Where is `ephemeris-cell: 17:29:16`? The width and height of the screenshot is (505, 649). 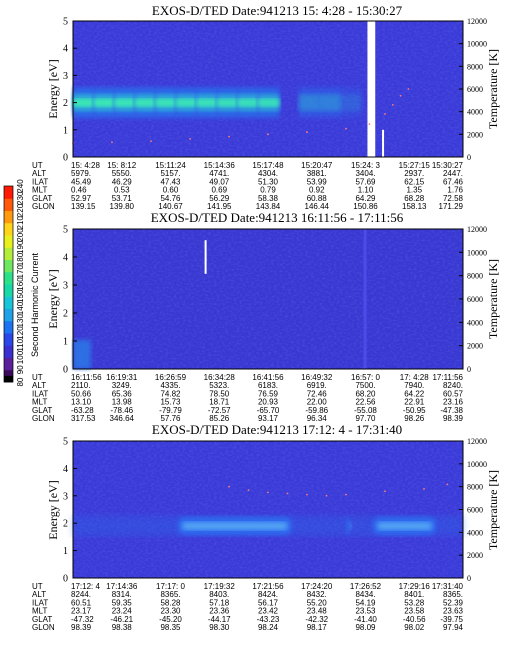 ephemeris-cell: 17:29:16 is located at coordinates (415, 586).